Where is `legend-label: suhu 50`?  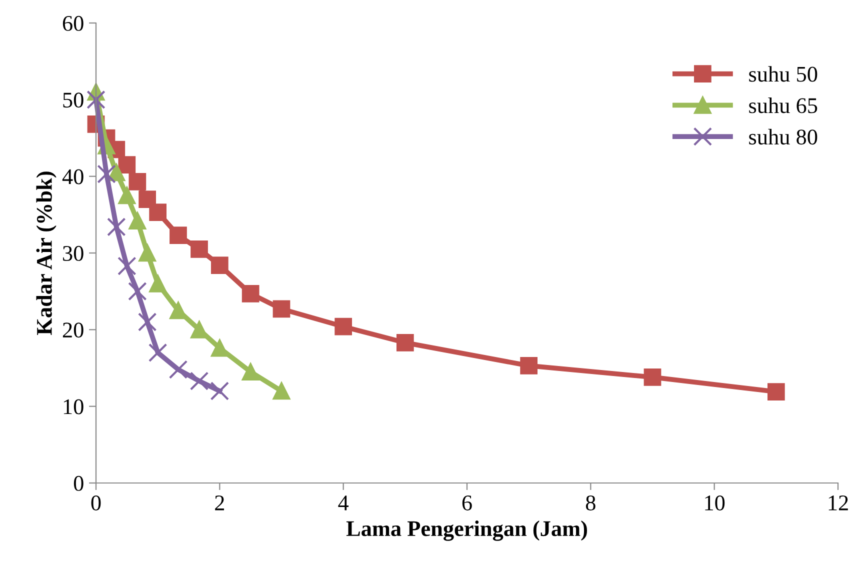
legend-label: suhu 50 is located at coordinates (783, 74).